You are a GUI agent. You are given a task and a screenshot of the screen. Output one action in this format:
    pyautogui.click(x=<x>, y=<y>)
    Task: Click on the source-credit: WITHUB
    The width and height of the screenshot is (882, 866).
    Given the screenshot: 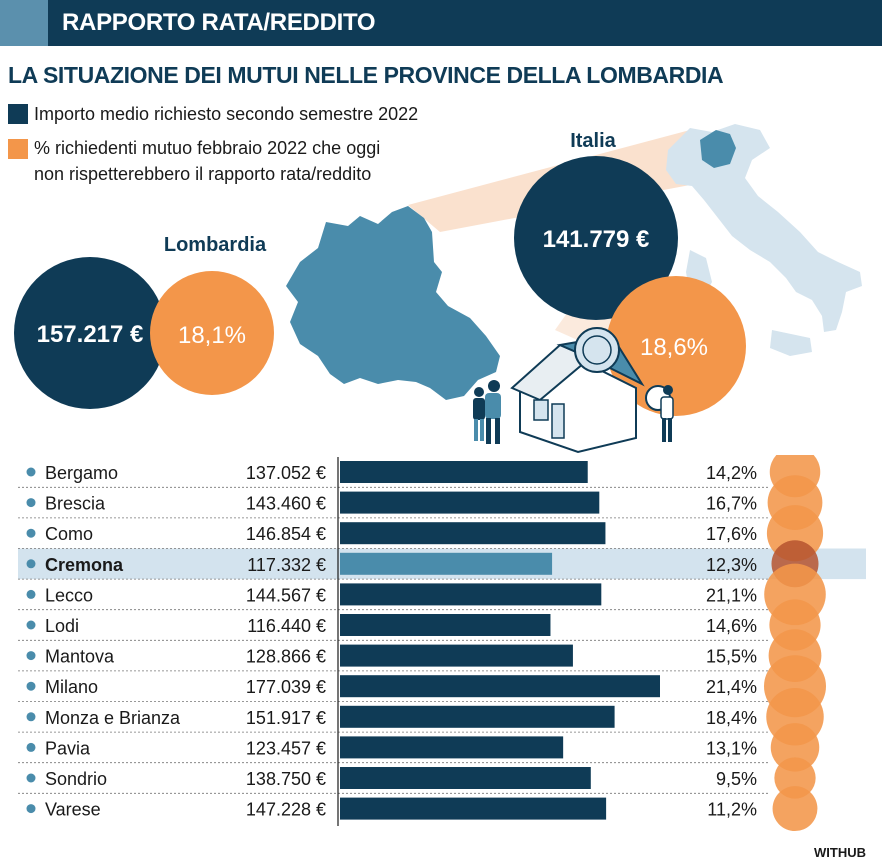 What is the action you would take?
    pyautogui.click(x=840, y=852)
    